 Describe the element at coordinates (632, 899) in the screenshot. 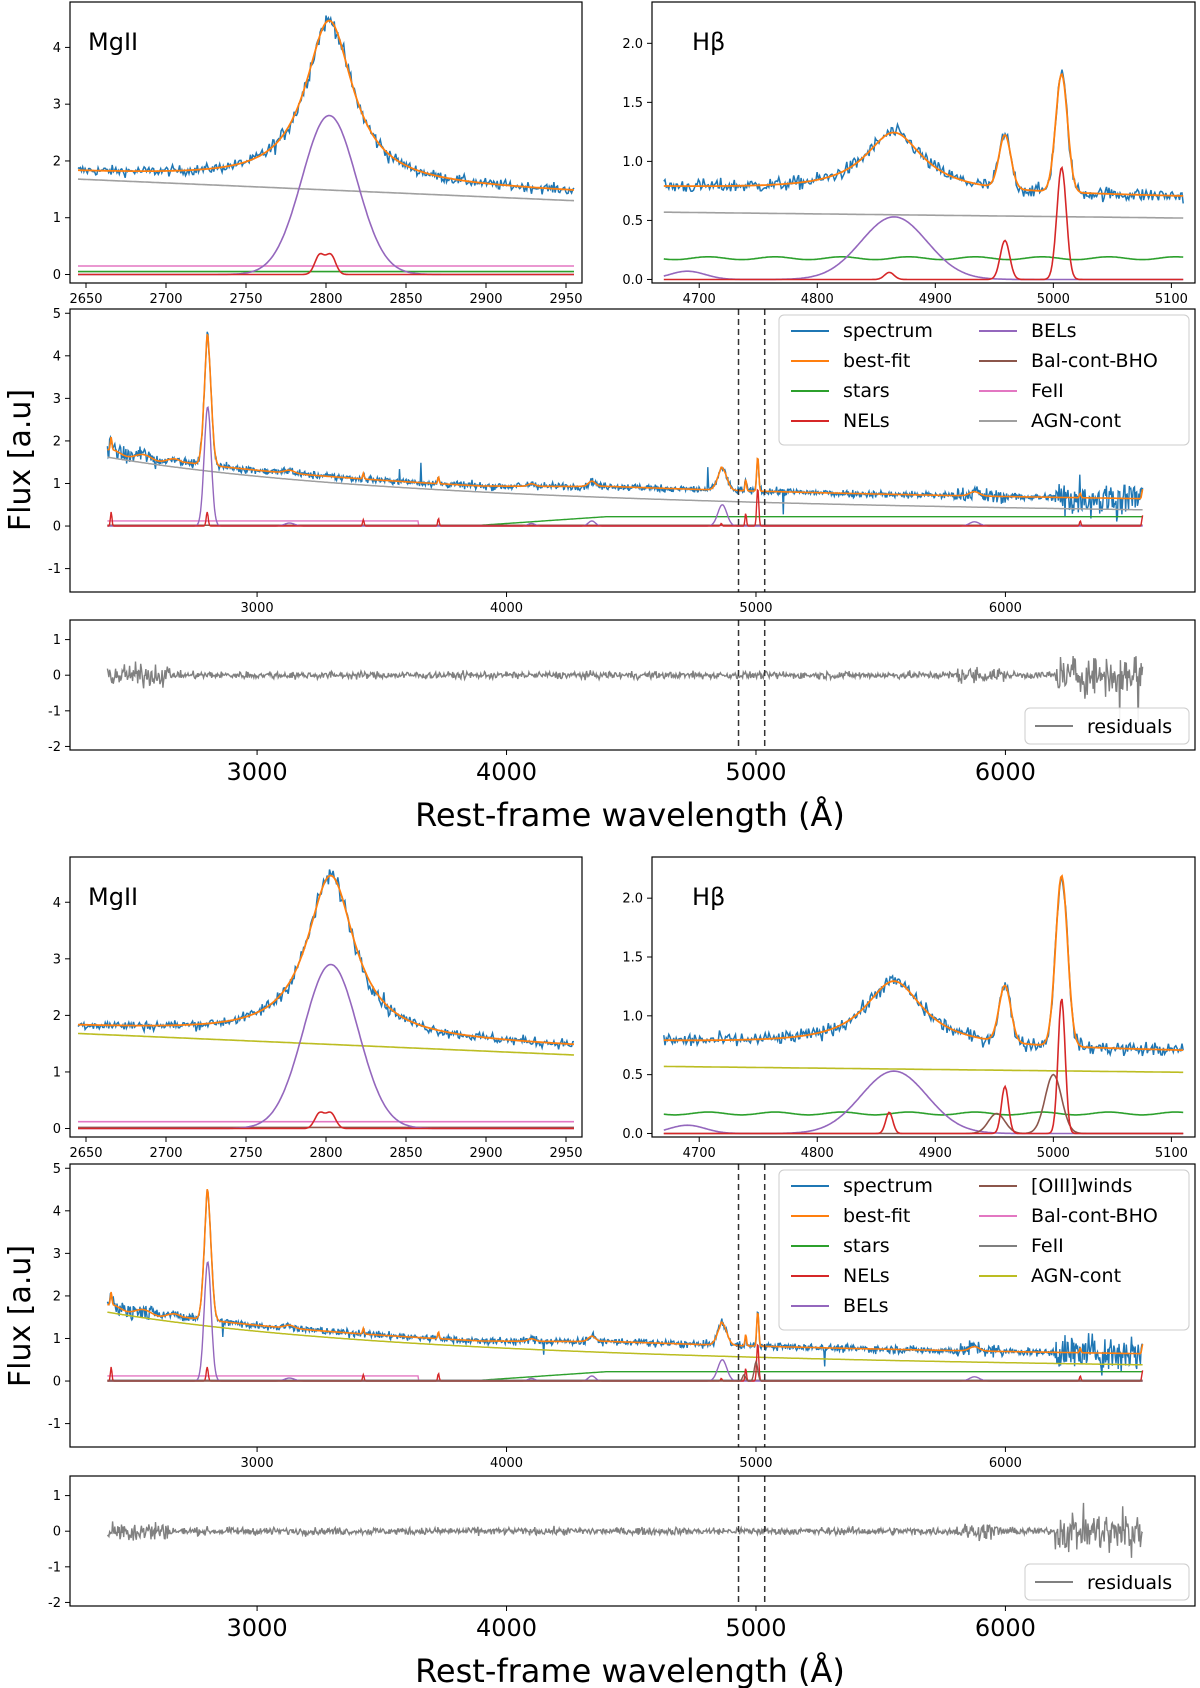

I see `y-tick-label: 2.0` at that location.